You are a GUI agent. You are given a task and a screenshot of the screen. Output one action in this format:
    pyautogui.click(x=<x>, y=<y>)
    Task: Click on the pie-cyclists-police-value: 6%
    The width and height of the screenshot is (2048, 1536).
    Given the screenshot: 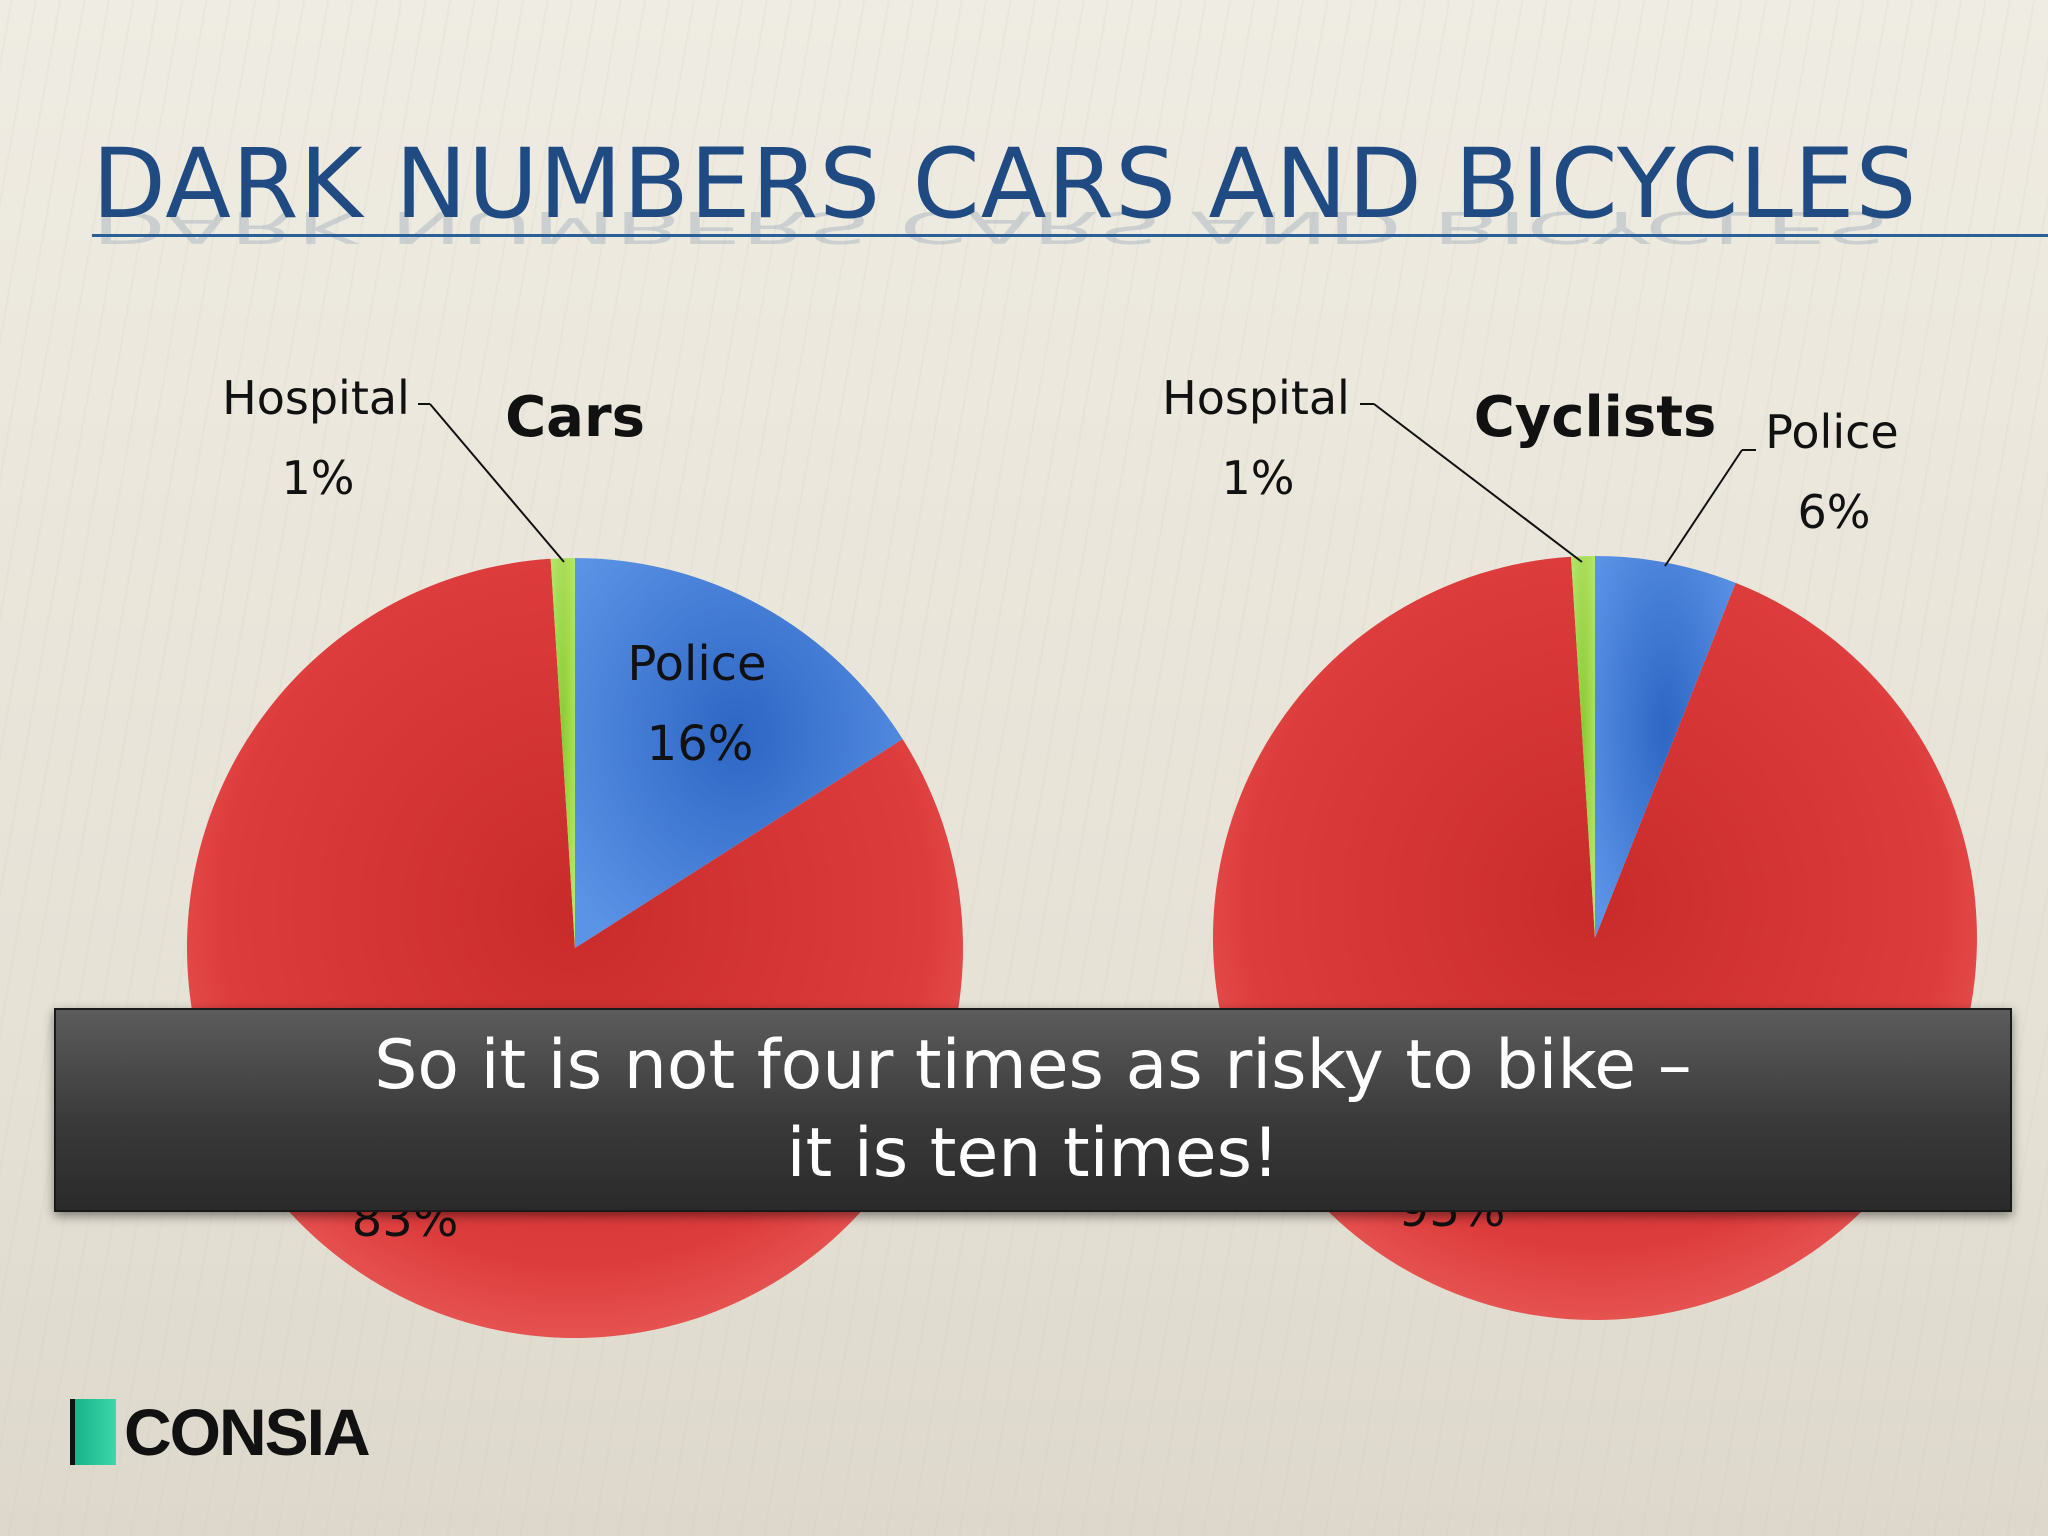 What is the action you would take?
    pyautogui.click(x=1834, y=512)
    